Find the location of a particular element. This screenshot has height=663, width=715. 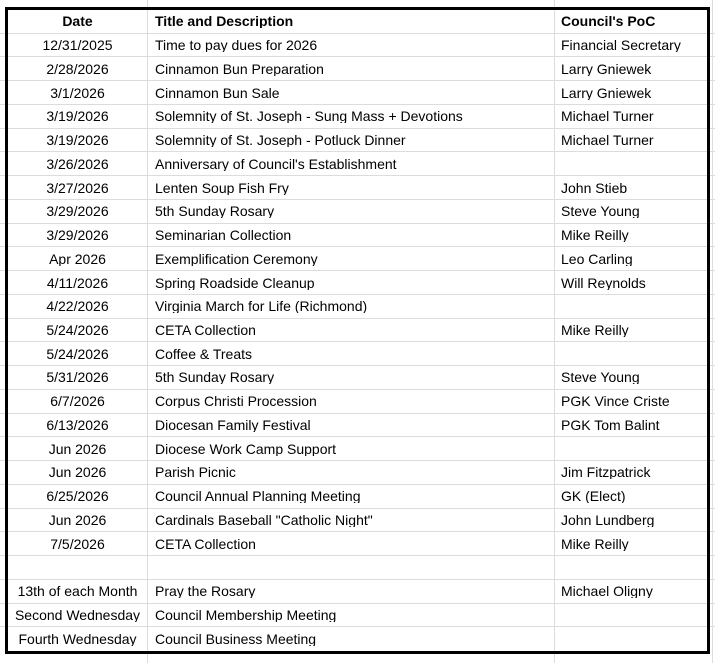

poc-cell: Michael Oligny is located at coordinates (607, 591).